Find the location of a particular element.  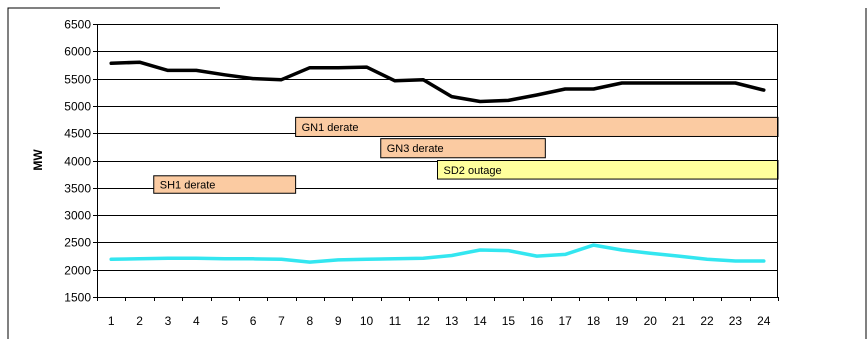

x-tick-label: 22 is located at coordinates (707, 321).